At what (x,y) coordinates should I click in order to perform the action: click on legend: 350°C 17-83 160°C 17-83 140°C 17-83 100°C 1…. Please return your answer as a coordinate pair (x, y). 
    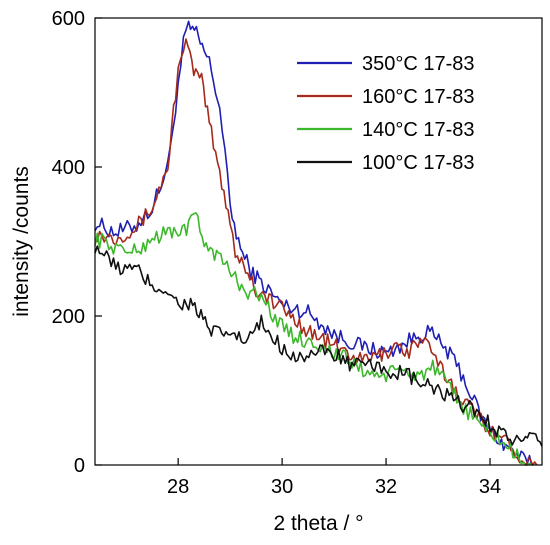
    Looking at the image, I should click on (386, 113).